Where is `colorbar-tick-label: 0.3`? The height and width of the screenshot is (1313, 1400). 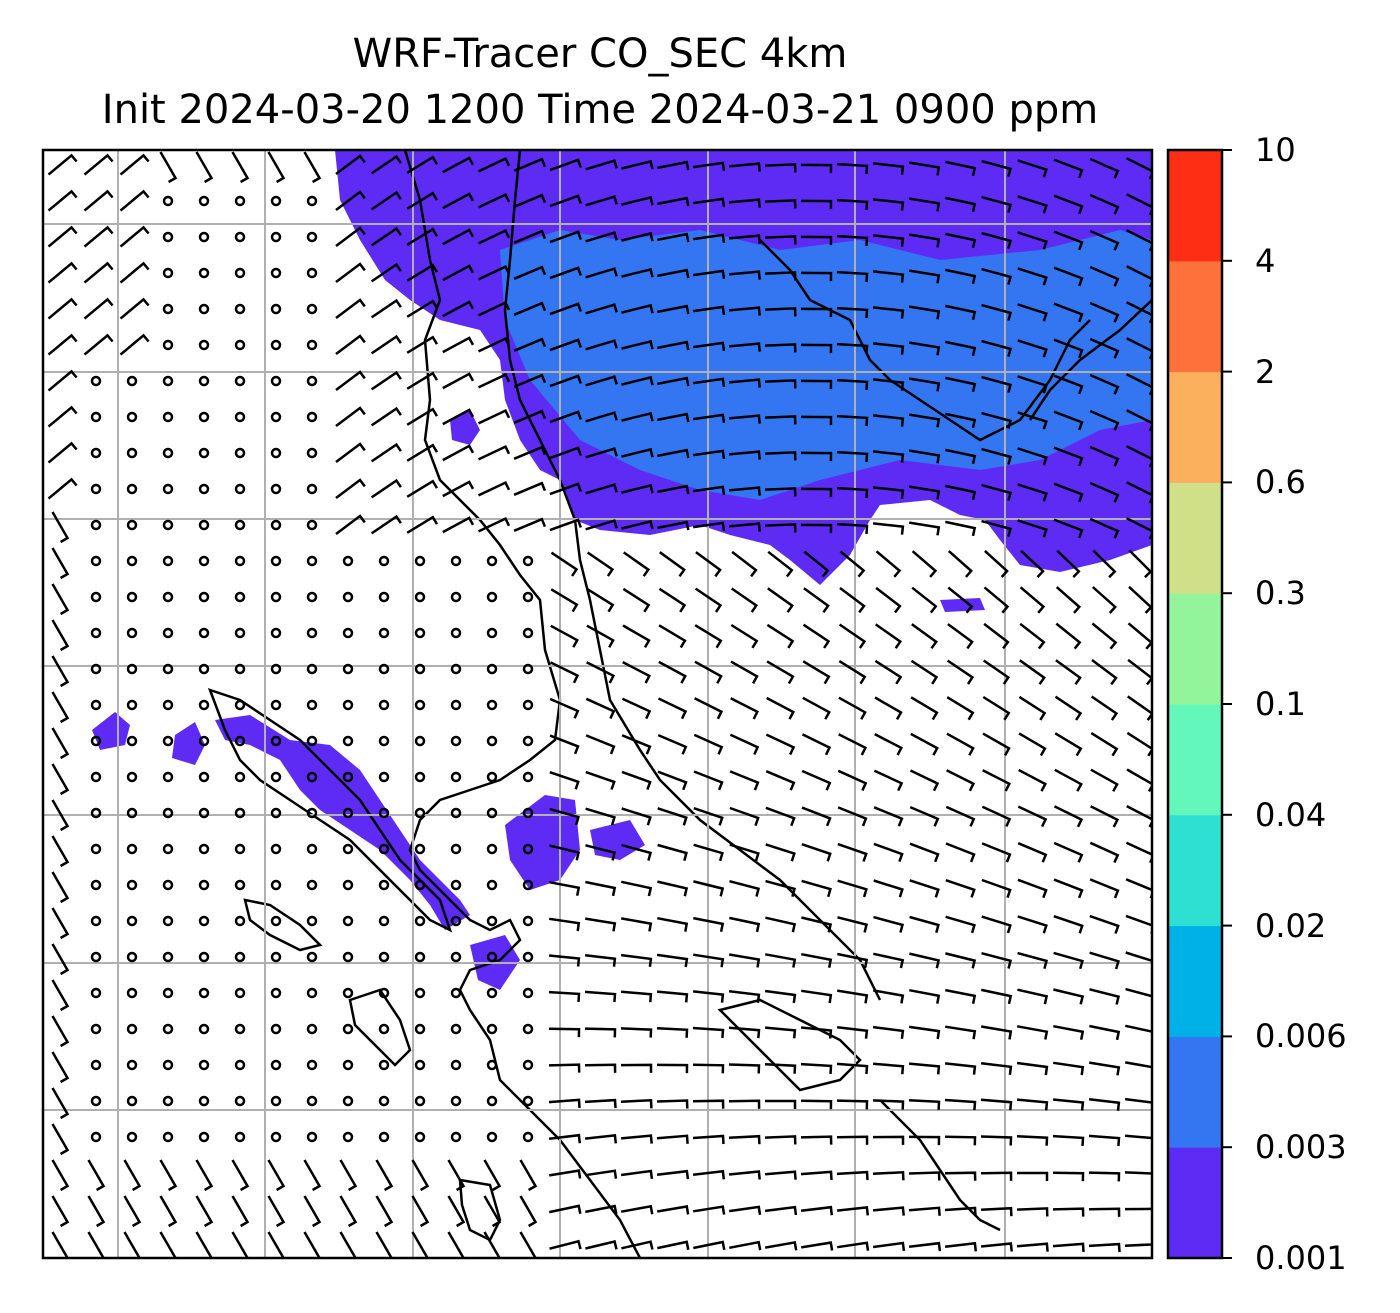
colorbar-tick-label: 0.3 is located at coordinates (1280, 593).